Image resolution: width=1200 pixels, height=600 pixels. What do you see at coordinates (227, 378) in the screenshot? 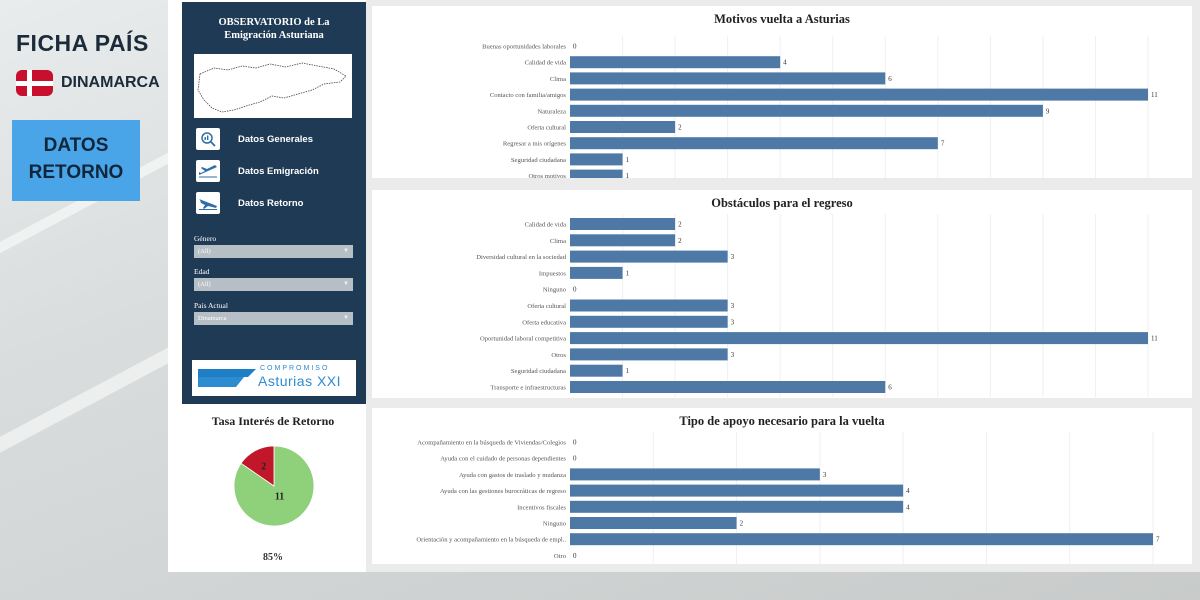
I see `logo-mark-icon` at bounding box center [227, 378].